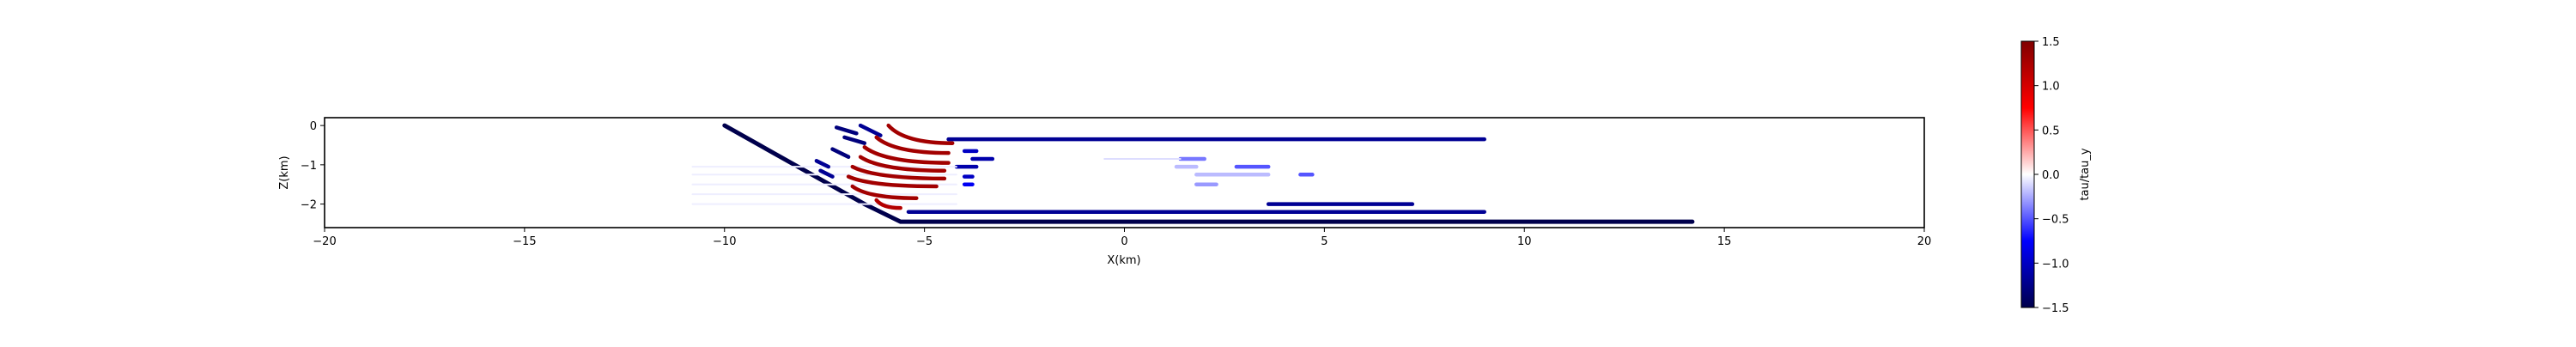  What do you see at coordinates (2055, 308) in the screenshot?
I see `colorbar-tick-label: −1.5` at bounding box center [2055, 308].